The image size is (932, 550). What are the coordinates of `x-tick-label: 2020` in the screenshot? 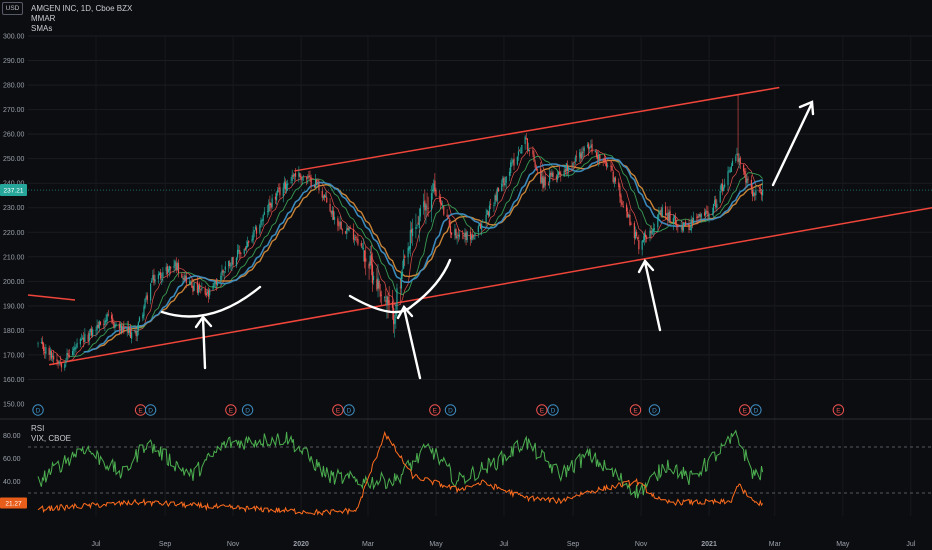 It's located at (301, 544).